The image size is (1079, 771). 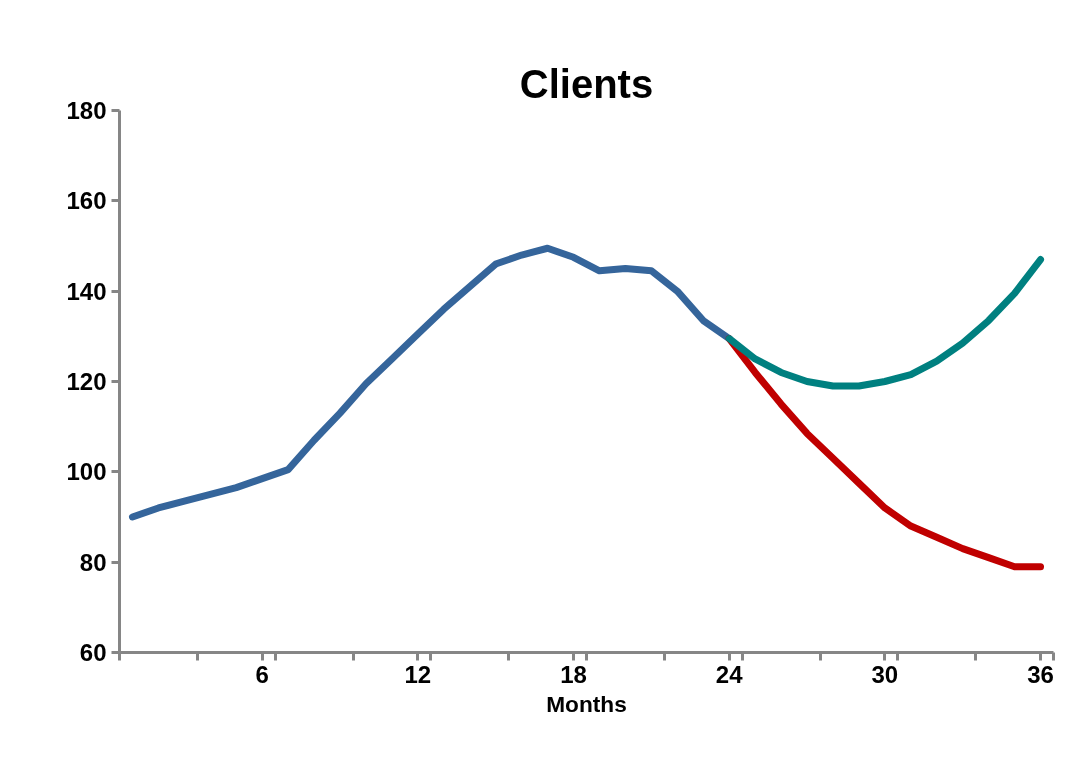 I want to click on y-tick-label: 180, so click(x=86, y=110).